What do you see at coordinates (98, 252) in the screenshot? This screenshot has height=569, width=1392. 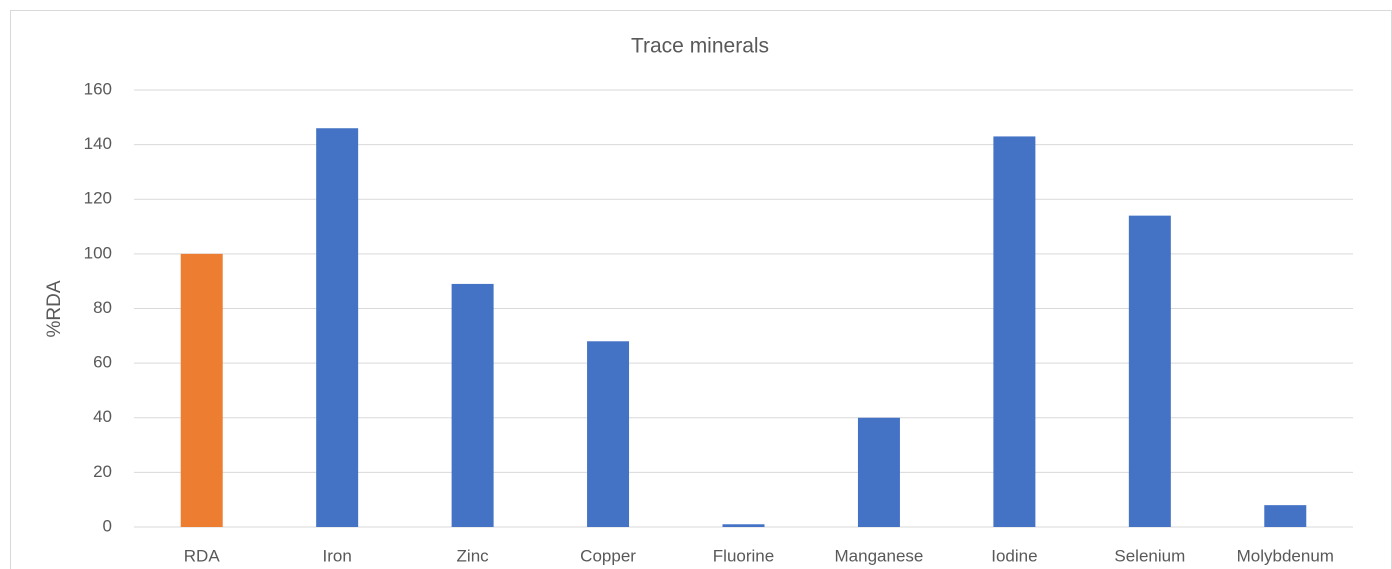 I see `y-tick-label: 100` at bounding box center [98, 252].